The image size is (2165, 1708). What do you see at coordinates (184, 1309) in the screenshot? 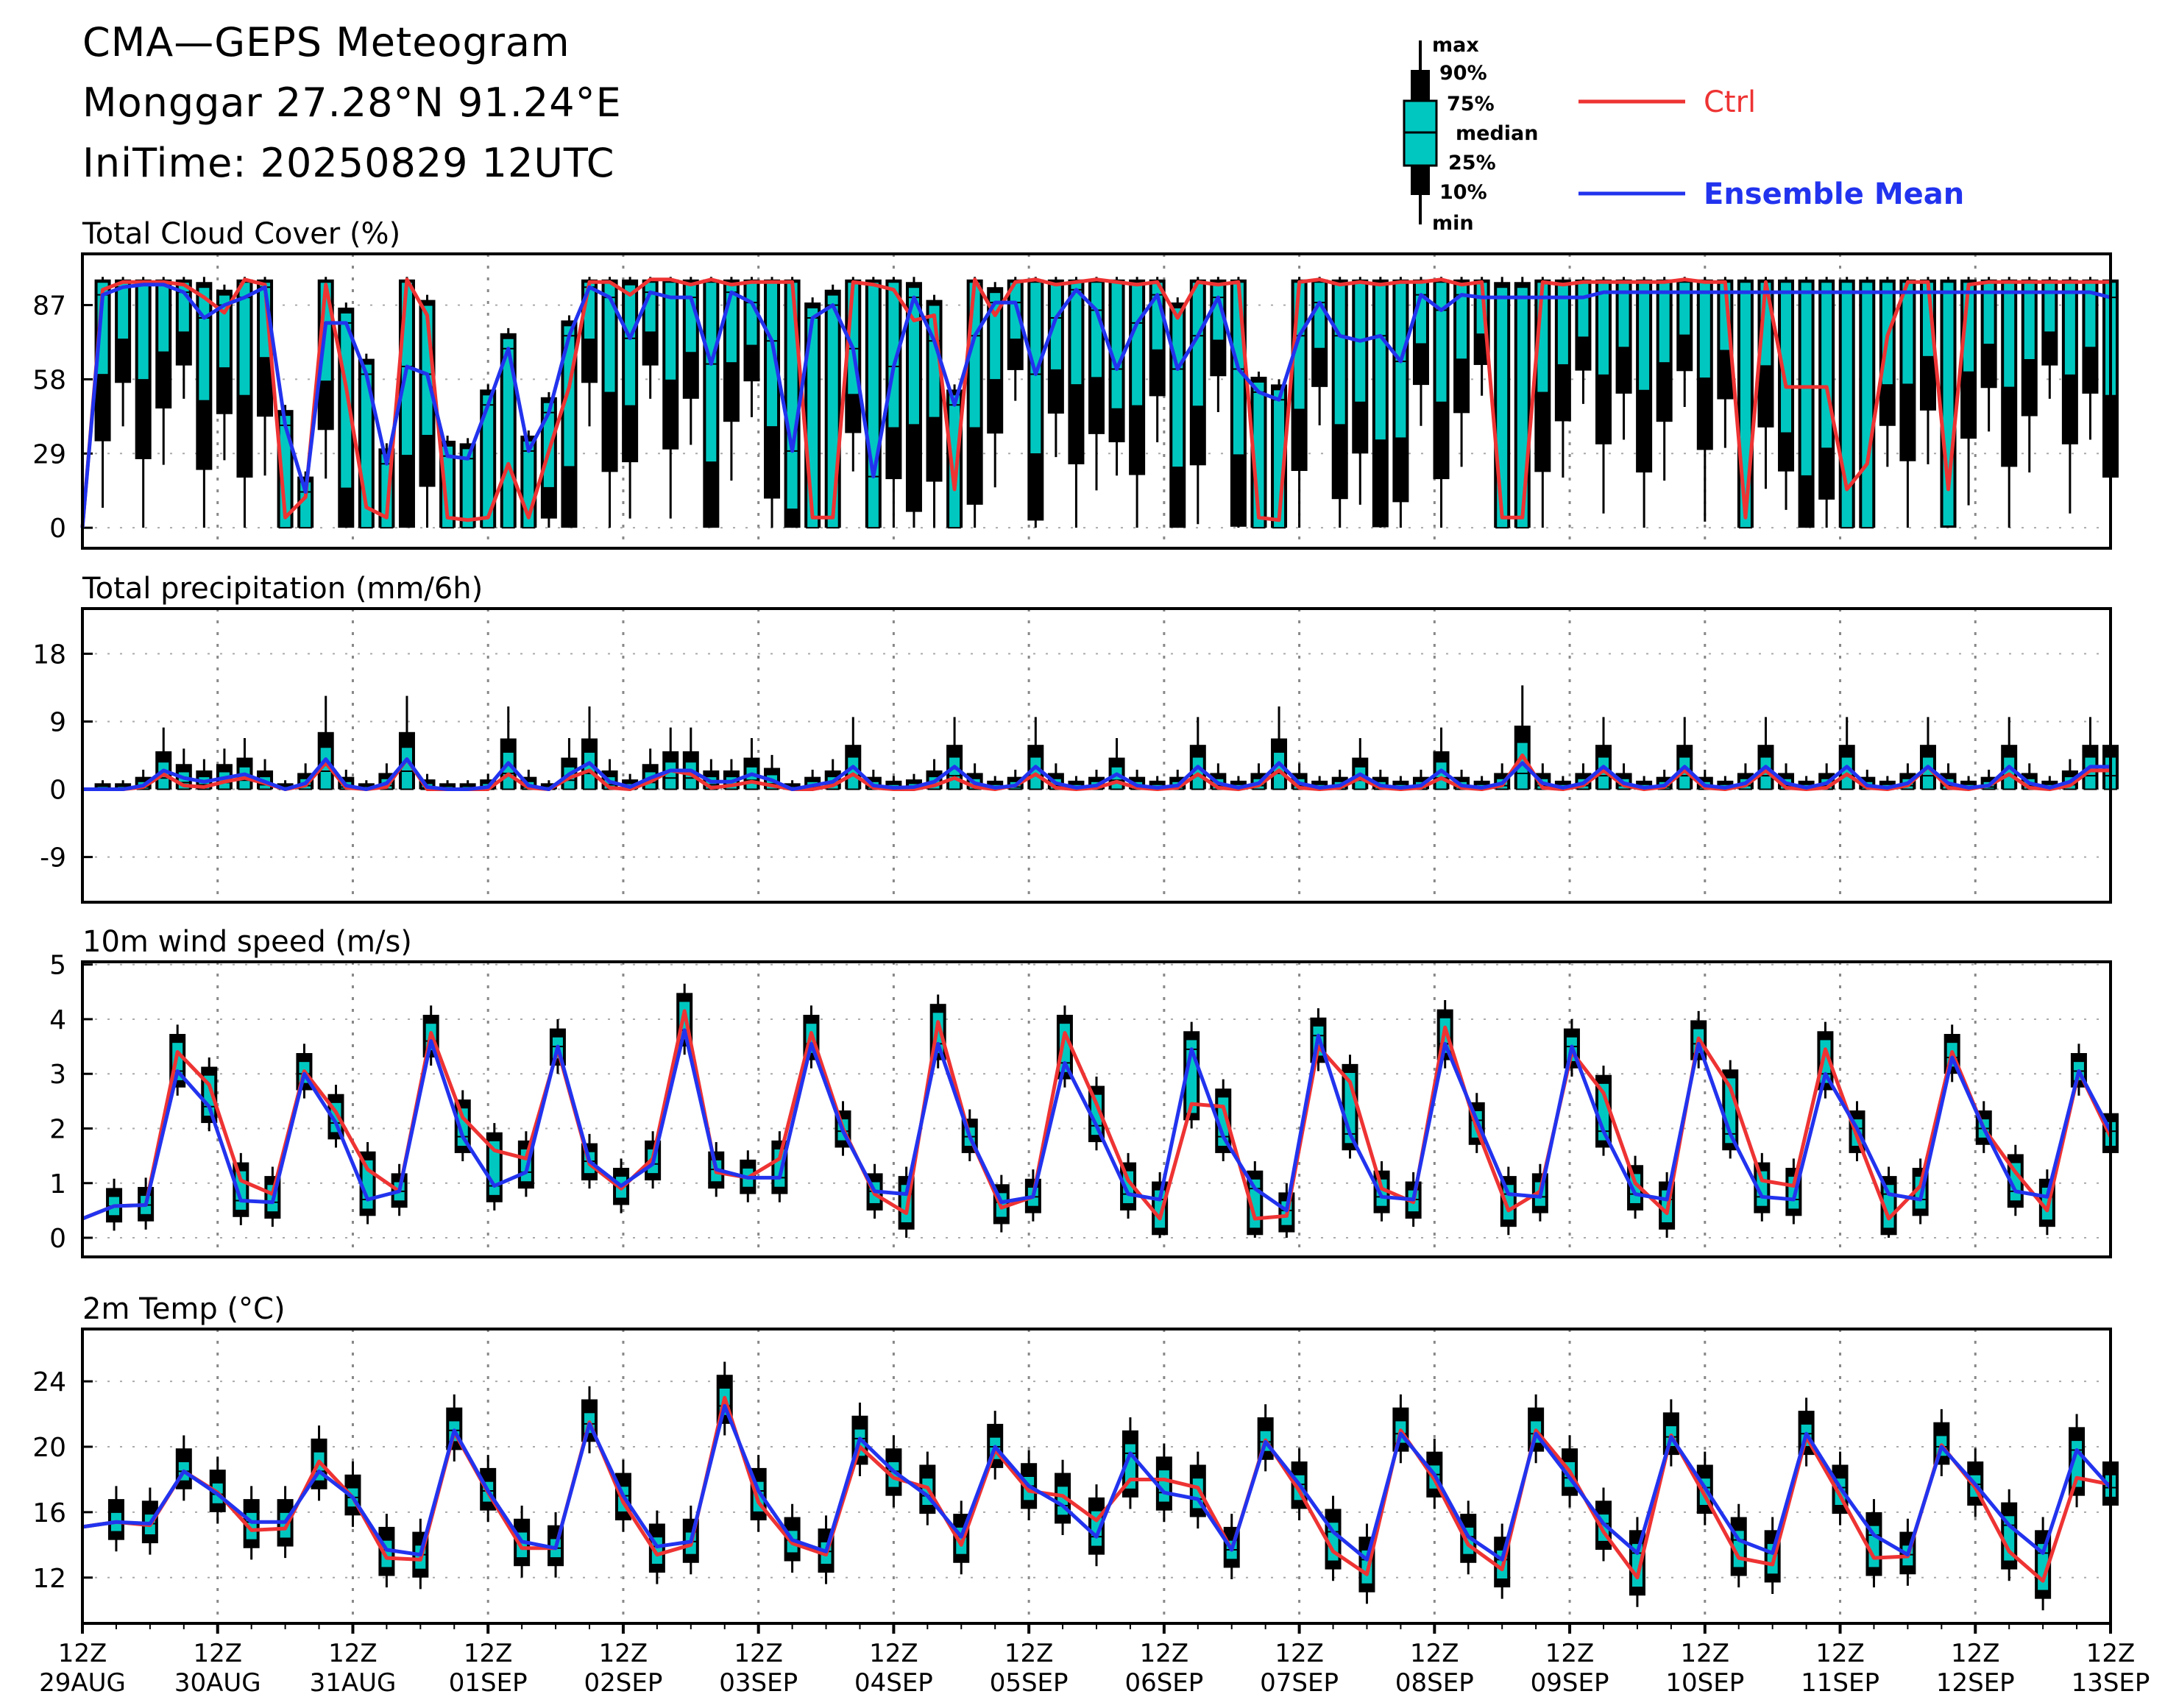
I see `panel-title: 2m Temp (°C)` at bounding box center [184, 1309].